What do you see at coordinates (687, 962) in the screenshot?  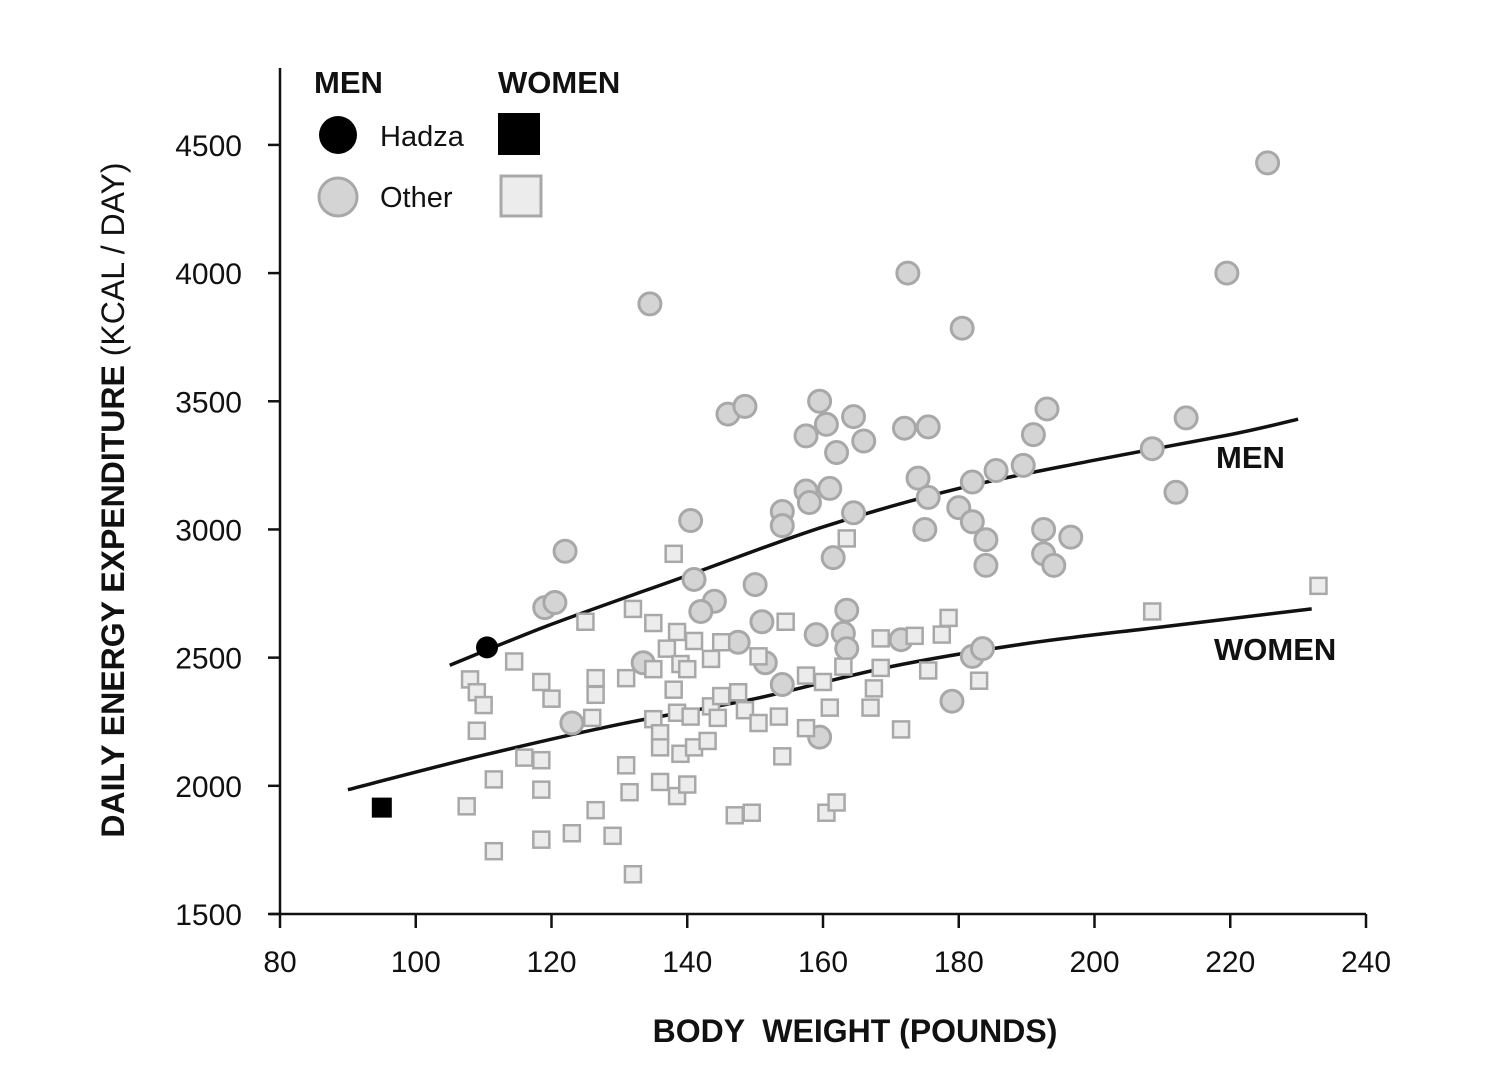 I see `x-tick-label: 140` at bounding box center [687, 962].